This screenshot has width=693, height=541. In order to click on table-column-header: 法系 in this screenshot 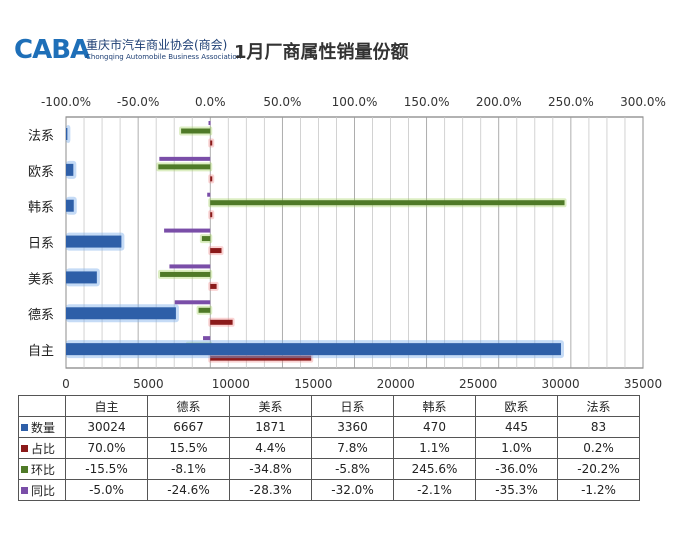, I will do `click(598, 406)`.